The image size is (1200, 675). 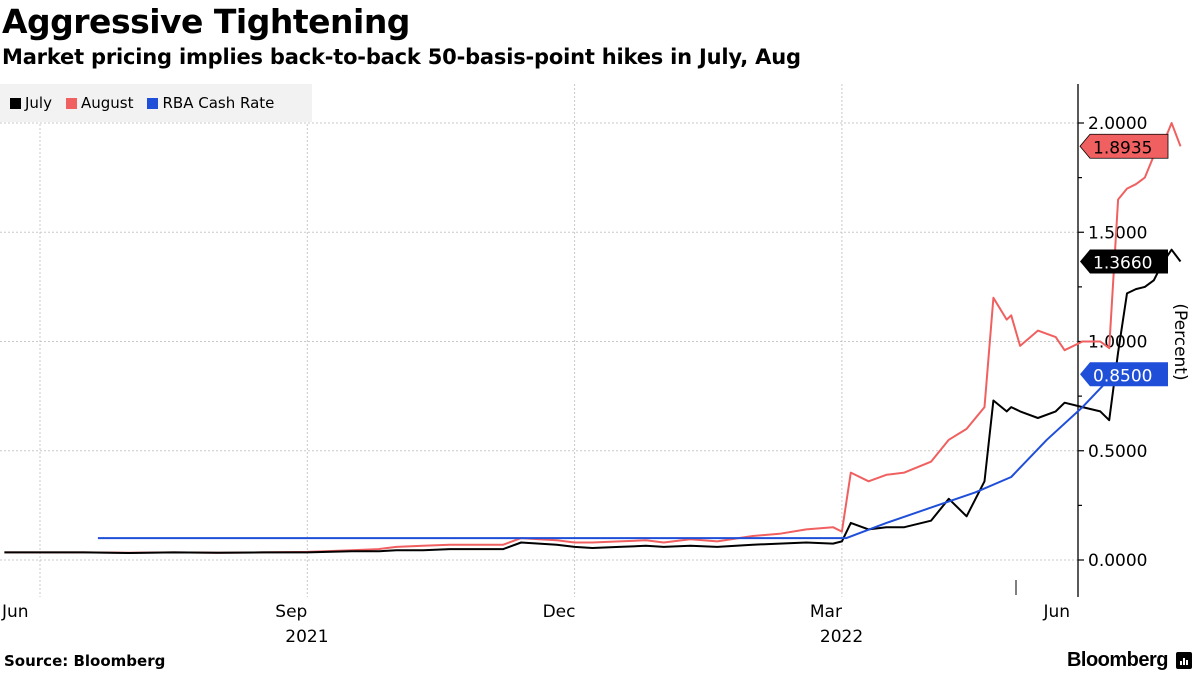 What do you see at coordinates (71, 103) in the screenshot?
I see `legend-swatch-august` at bounding box center [71, 103].